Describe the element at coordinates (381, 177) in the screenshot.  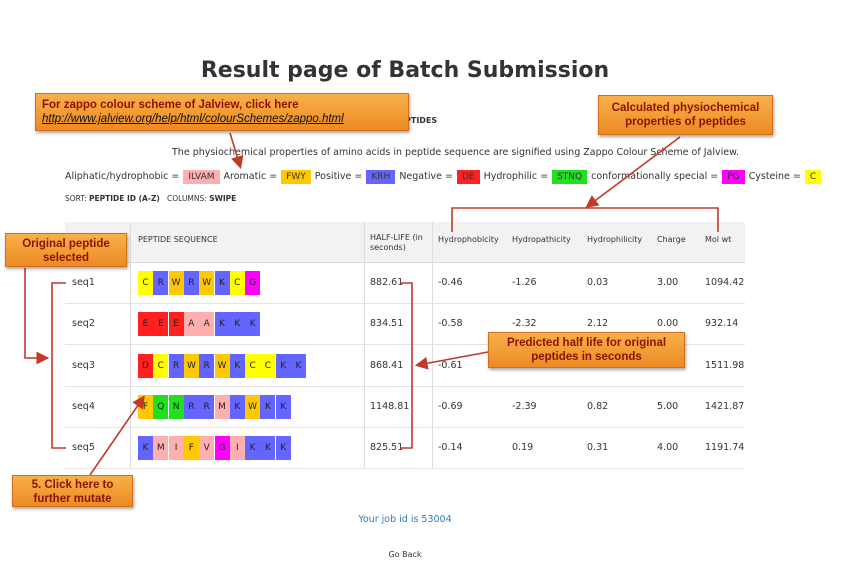
I see `legend-chip: KRH` at that location.